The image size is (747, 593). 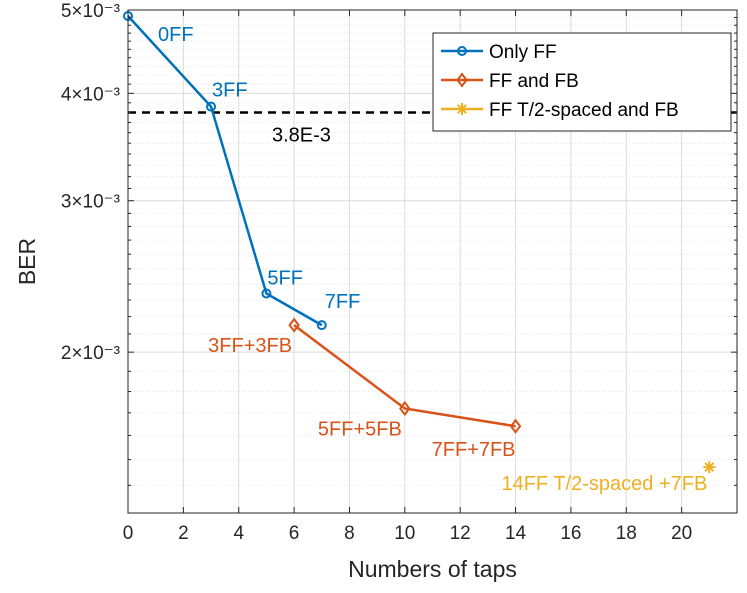 I want to click on x-tick-label: 6, so click(x=294, y=533).